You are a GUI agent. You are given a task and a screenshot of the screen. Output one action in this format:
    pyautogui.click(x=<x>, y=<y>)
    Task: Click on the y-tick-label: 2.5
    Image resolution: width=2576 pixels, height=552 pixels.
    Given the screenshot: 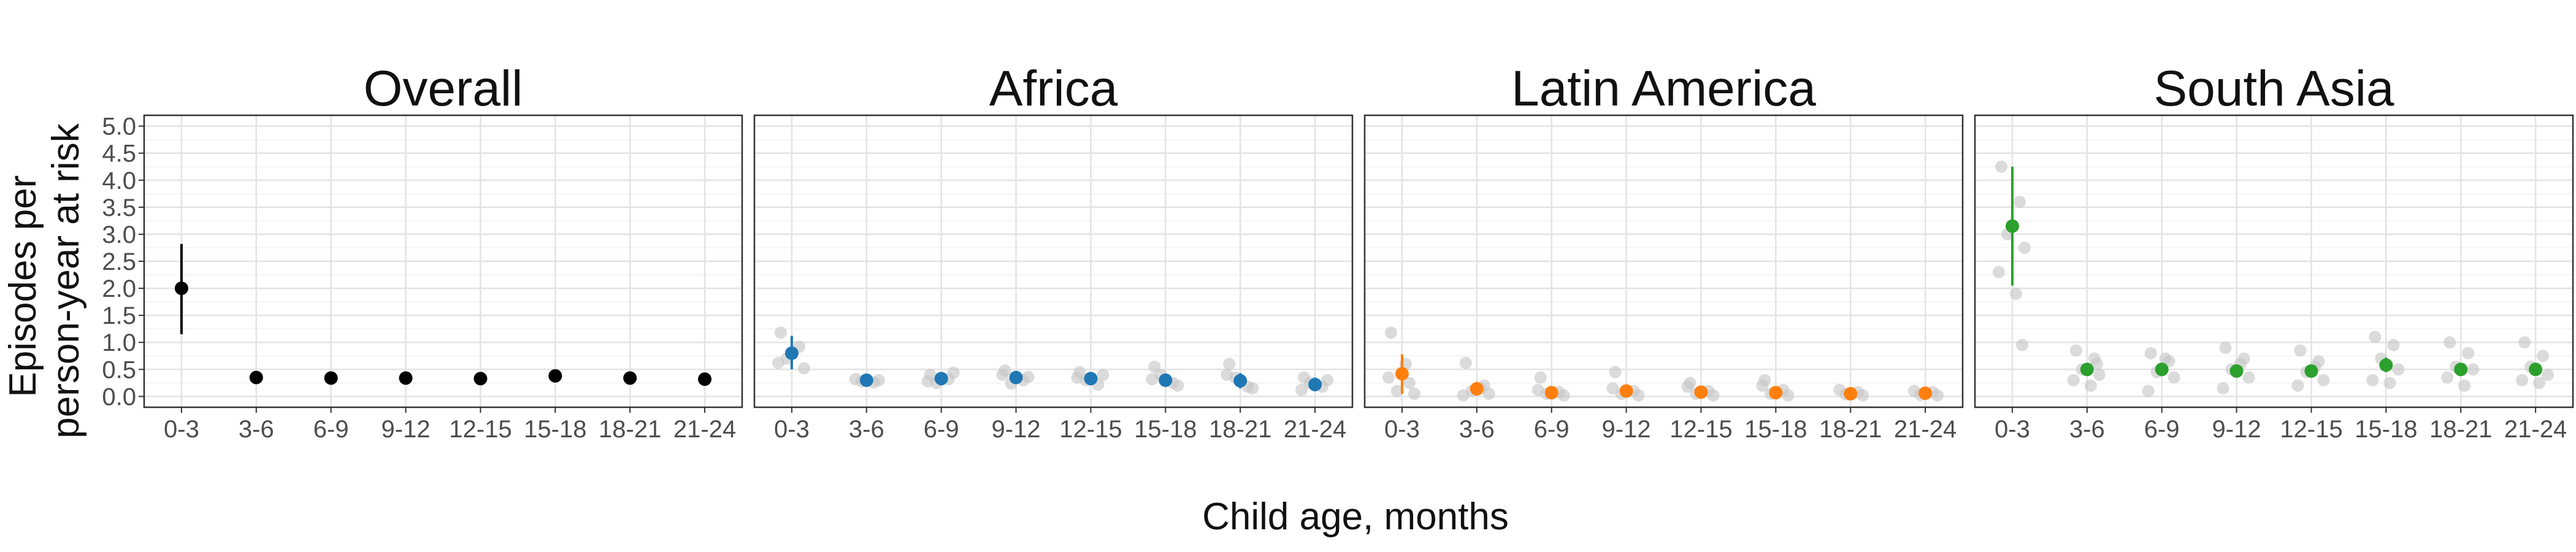 What is the action you would take?
    pyautogui.click(x=119, y=261)
    